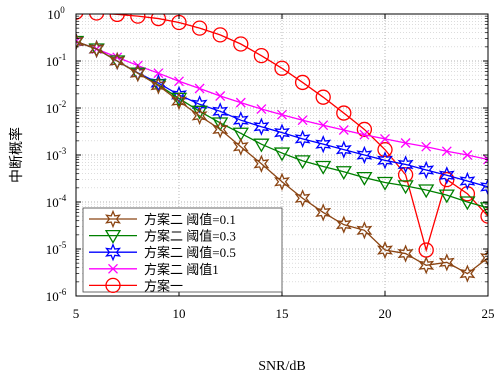 The height and width of the screenshot is (379, 494). Describe the element at coordinates (190, 219) in the screenshot. I see `legend-label: 方案二 阈值=0.1` at that location.